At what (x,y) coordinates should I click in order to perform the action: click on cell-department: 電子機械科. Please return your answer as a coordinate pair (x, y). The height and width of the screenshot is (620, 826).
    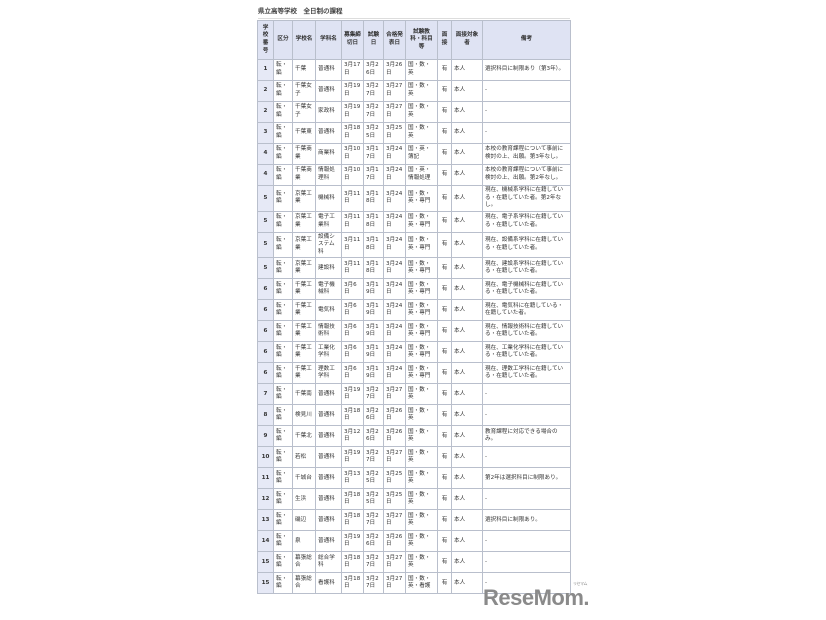
    Looking at the image, I should click on (328, 289).